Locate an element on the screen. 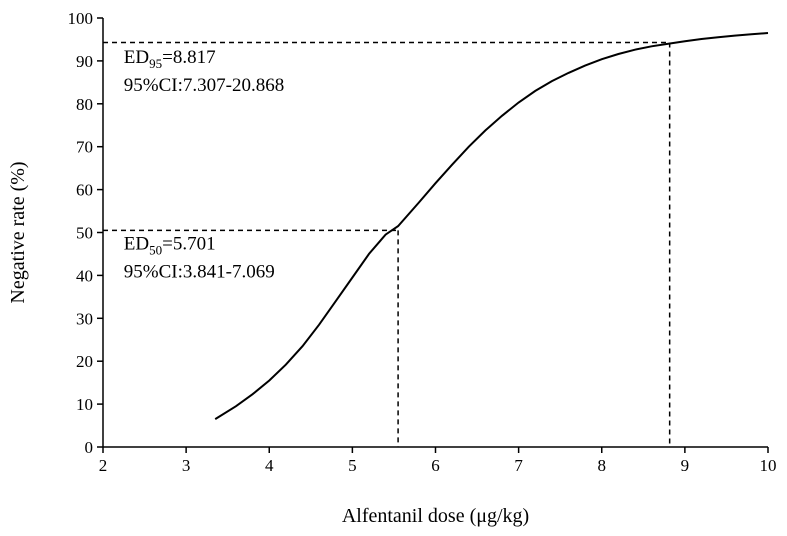 The height and width of the screenshot is (536, 787). ed-value: =5.701 is located at coordinates (188, 244).